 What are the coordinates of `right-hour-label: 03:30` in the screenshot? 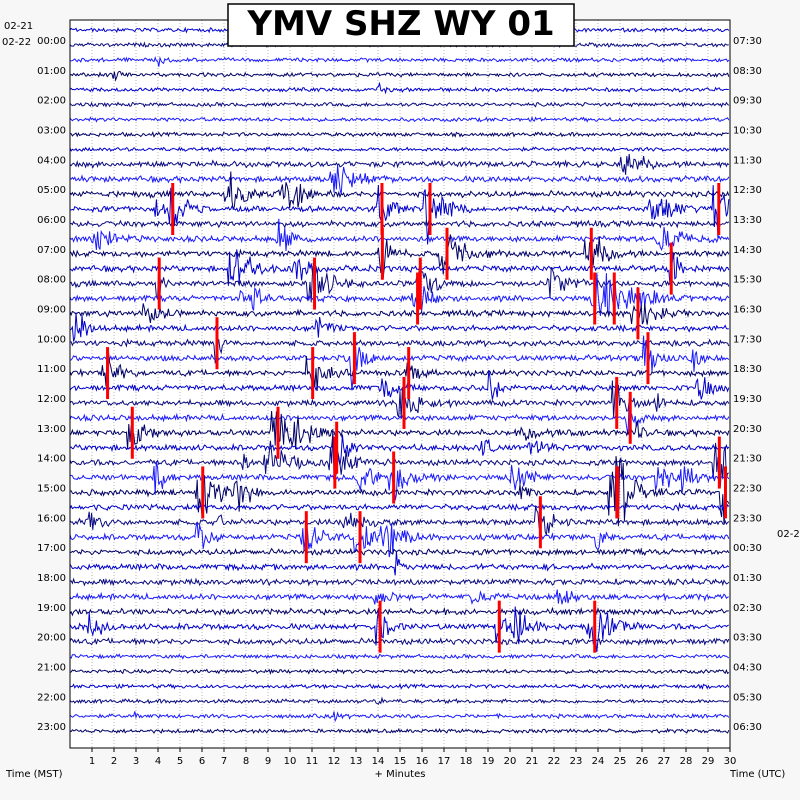 It's located at (747, 638).